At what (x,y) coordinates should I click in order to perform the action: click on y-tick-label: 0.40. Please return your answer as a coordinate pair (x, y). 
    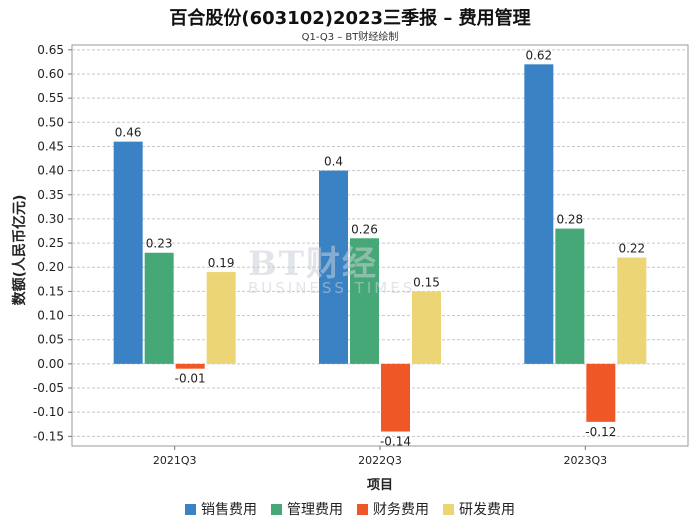
    Looking at the image, I should click on (50, 171).